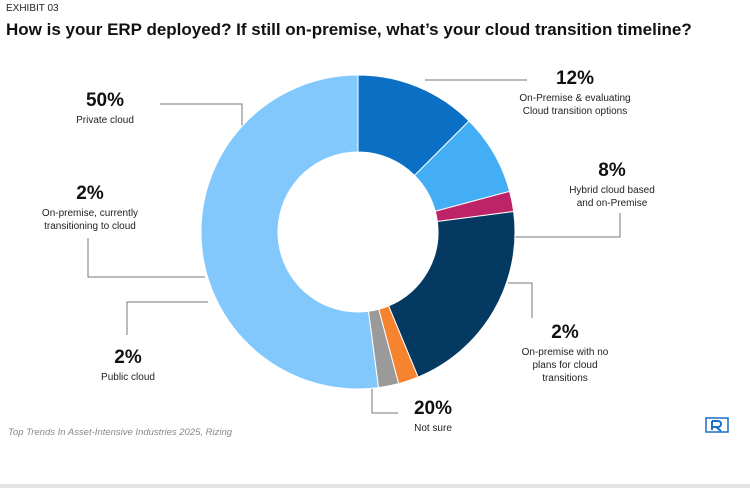 Image resolution: width=750 pixels, height=488 pixels. Describe the element at coordinates (433, 428) in the screenshot. I see `category-label: Not sure` at that location.